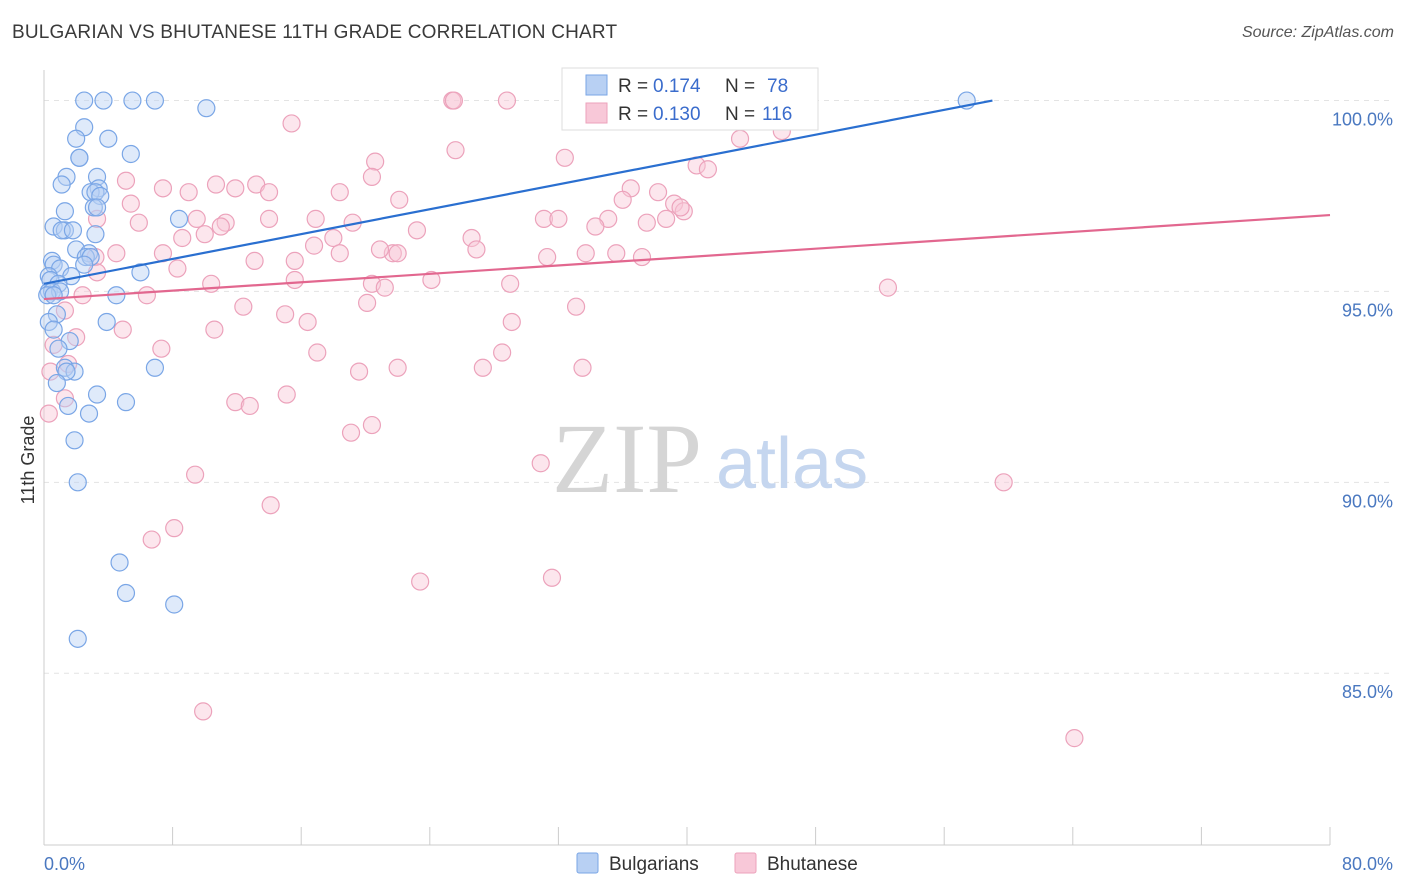  Describe the element at coordinates (710, 458) in the screenshot. I see `watermark: ZIP atlas` at that location.